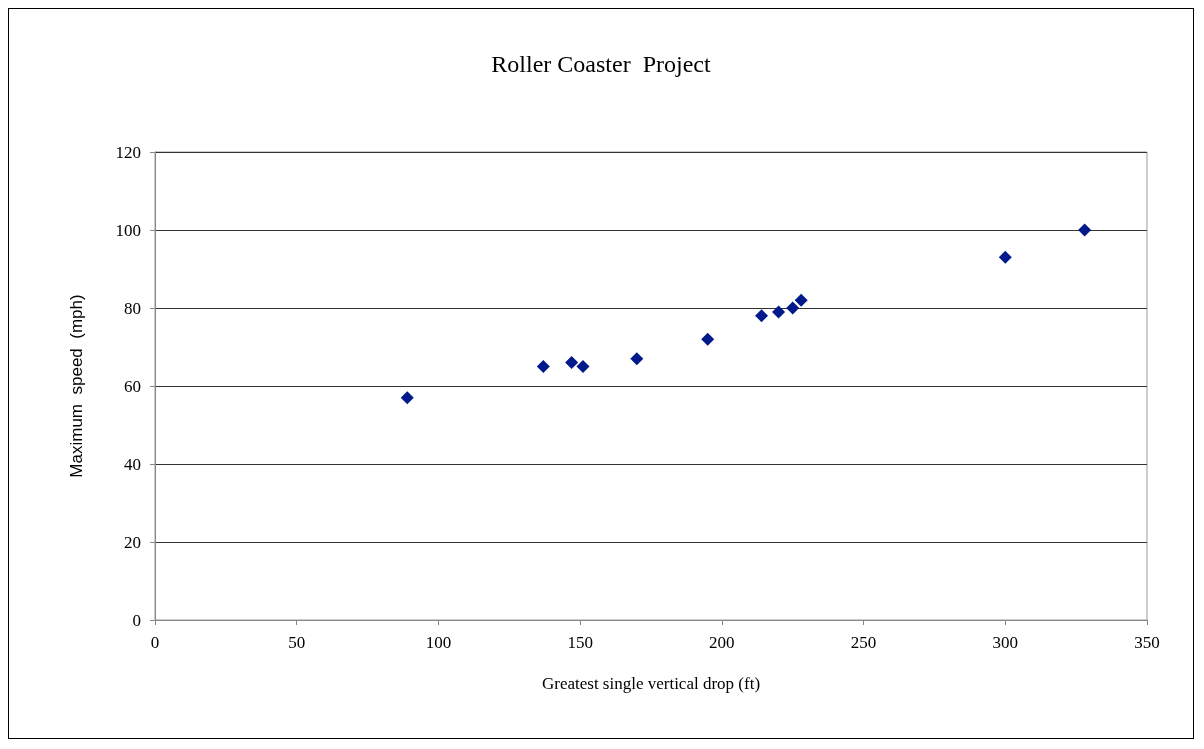  What do you see at coordinates (601, 64) in the screenshot?
I see `chart-title: Roller Coaster Project` at bounding box center [601, 64].